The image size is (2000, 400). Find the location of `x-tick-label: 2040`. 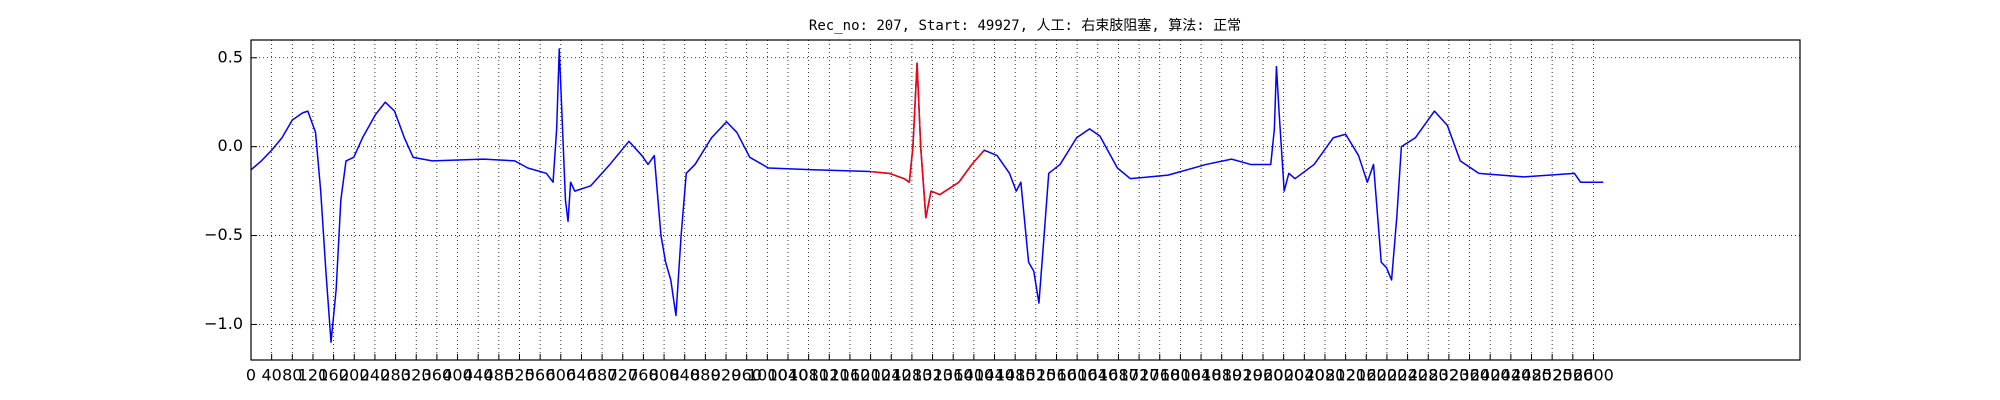

x-tick-label: 2040 is located at coordinates (1304, 375).